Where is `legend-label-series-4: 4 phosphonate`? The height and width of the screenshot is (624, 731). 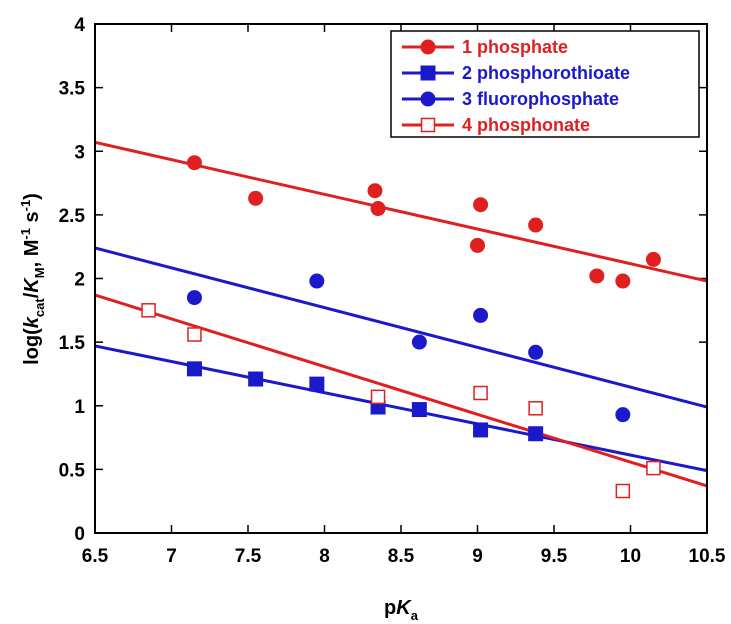
legend-label-series-4: 4 phosphonate is located at coordinates (526, 125).